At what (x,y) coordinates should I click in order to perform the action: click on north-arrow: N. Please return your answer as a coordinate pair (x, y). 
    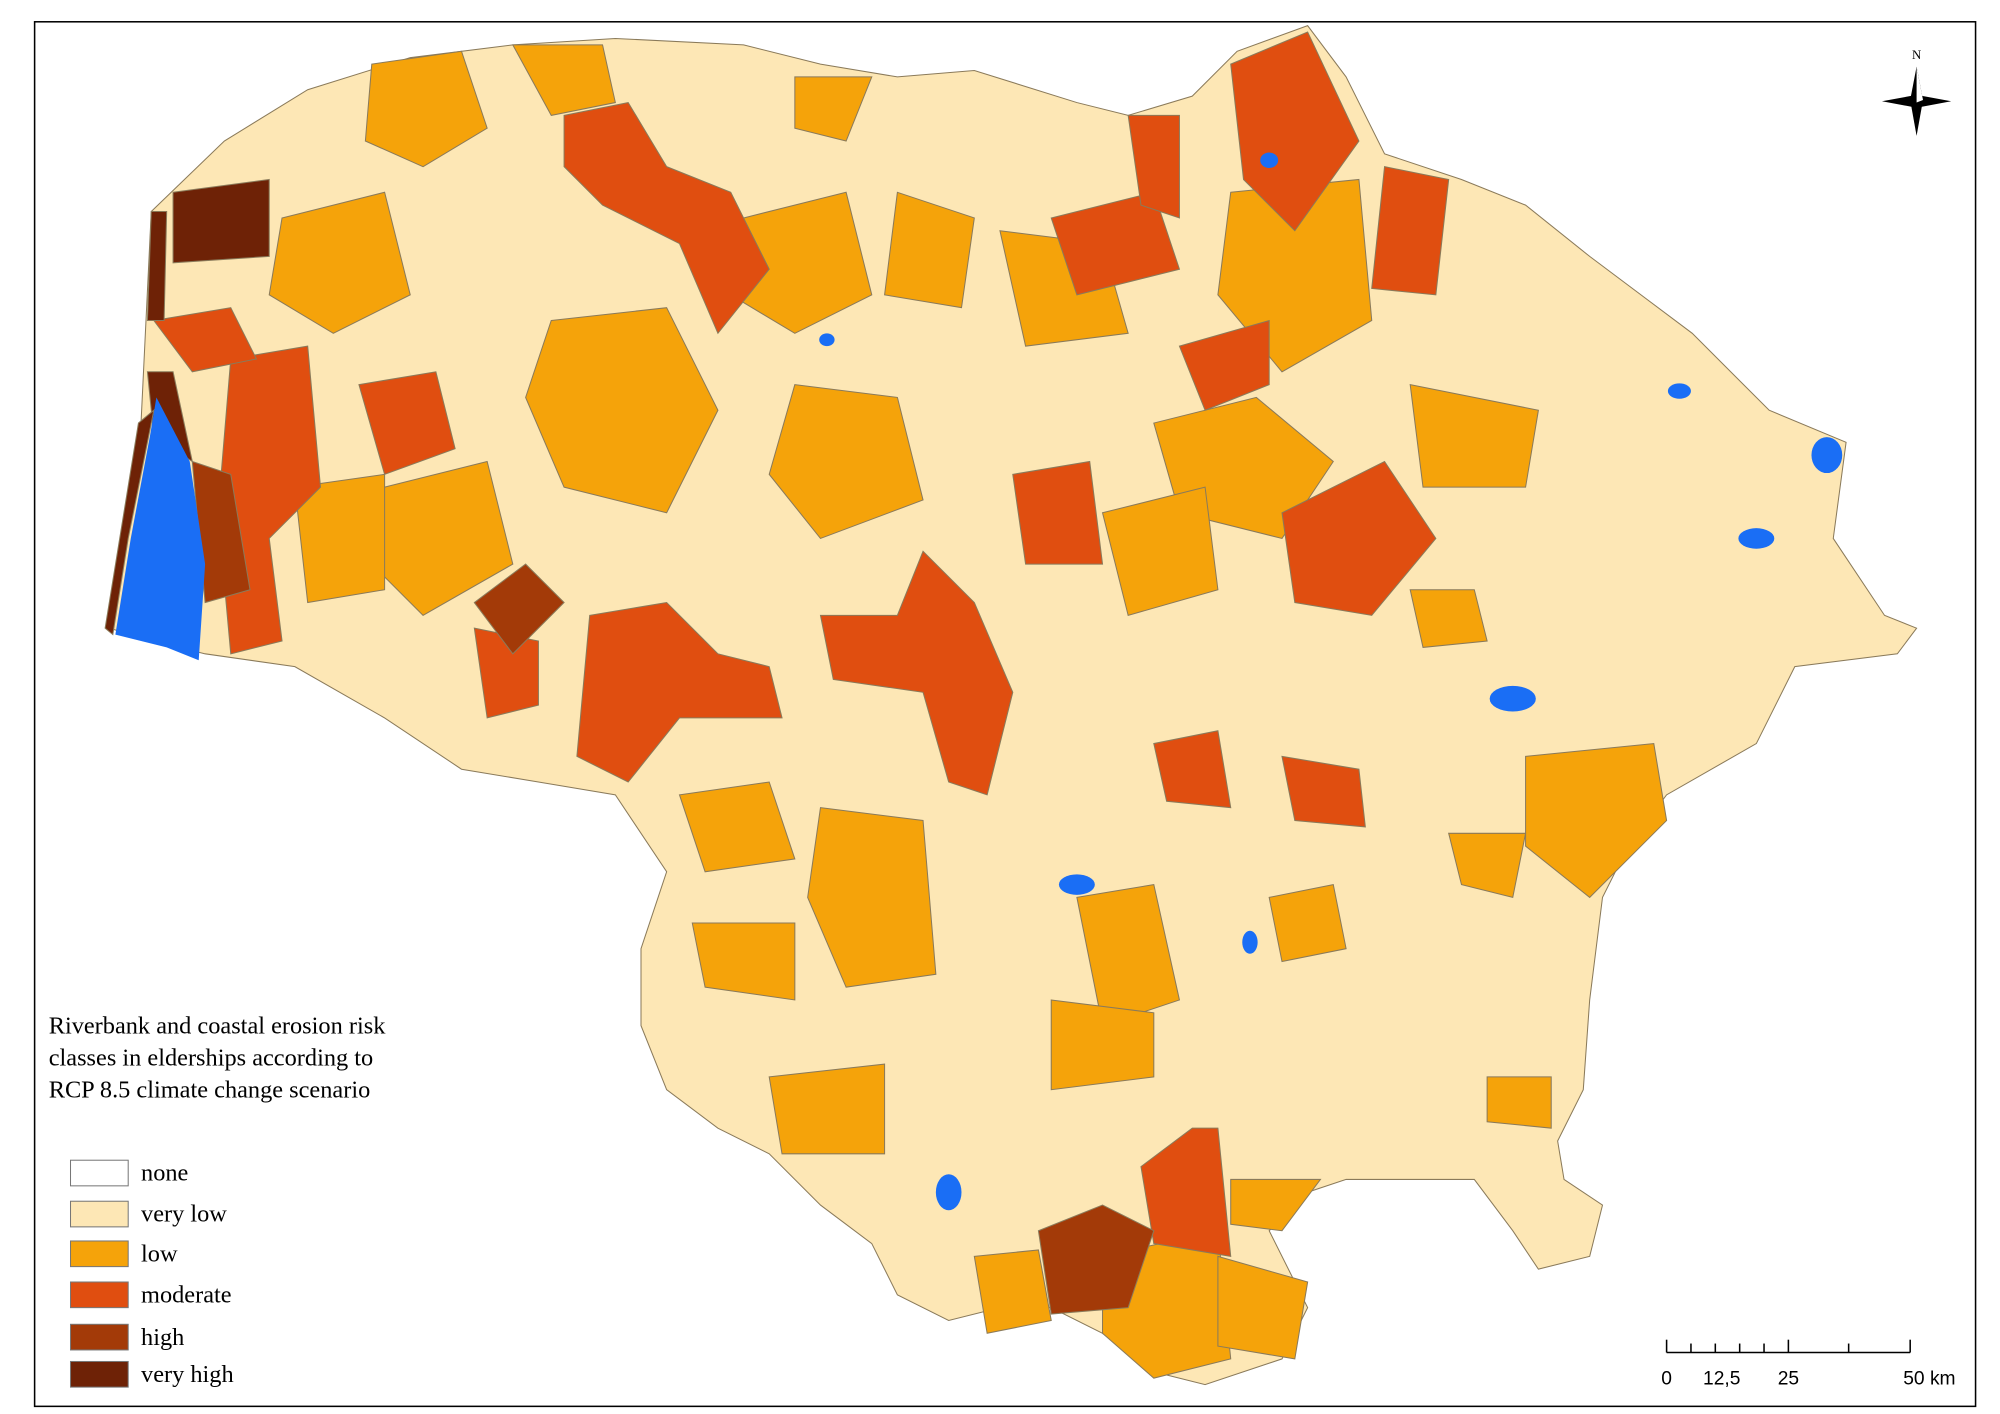
    Looking at the image, I should click on (1916, 92).